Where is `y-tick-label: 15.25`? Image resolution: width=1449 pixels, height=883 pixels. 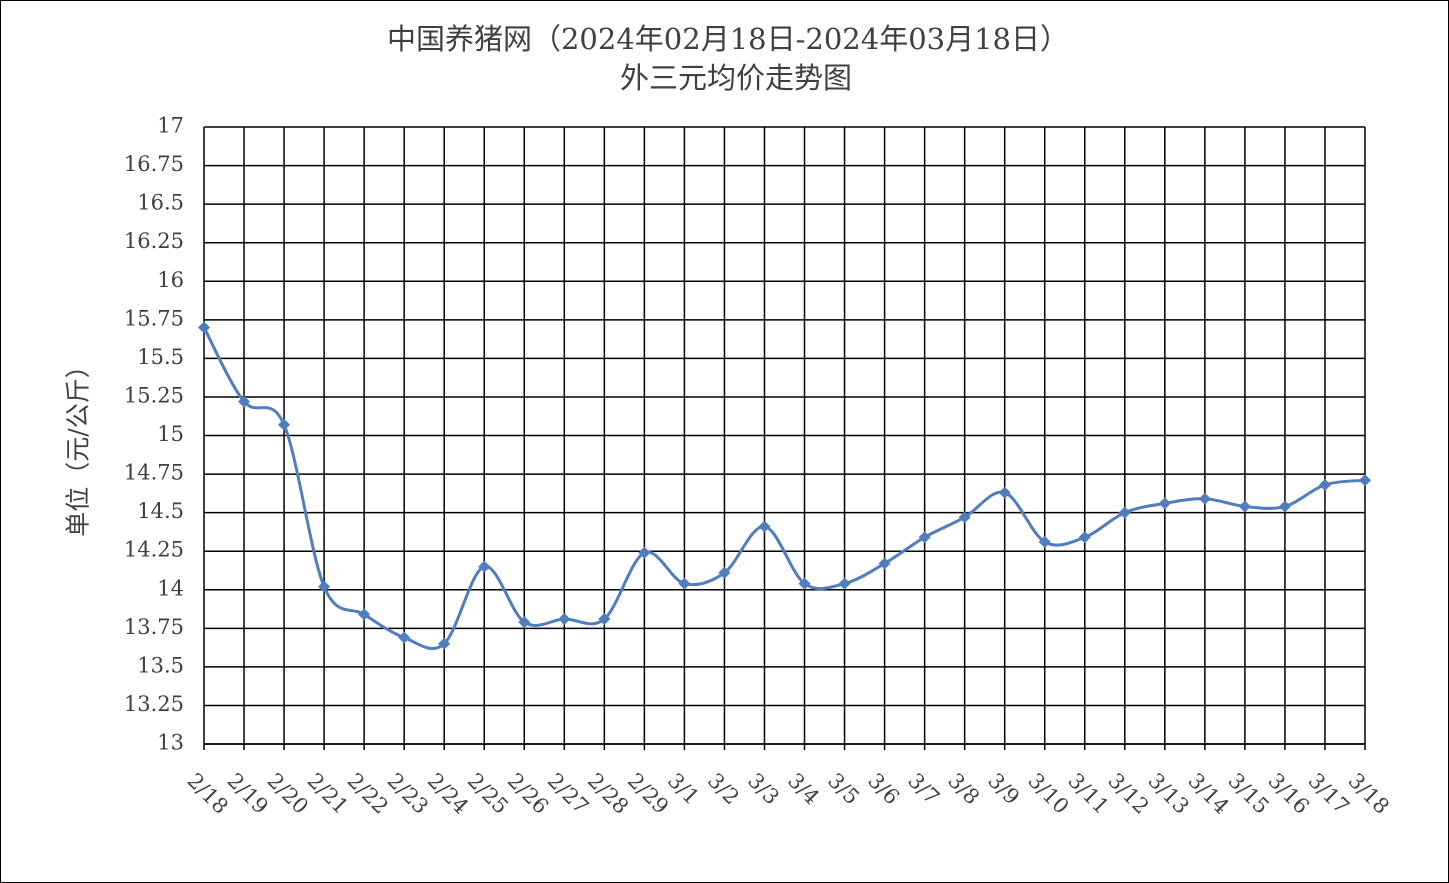
y-tick-label: 15.25 is located at coordinates (154, 395).